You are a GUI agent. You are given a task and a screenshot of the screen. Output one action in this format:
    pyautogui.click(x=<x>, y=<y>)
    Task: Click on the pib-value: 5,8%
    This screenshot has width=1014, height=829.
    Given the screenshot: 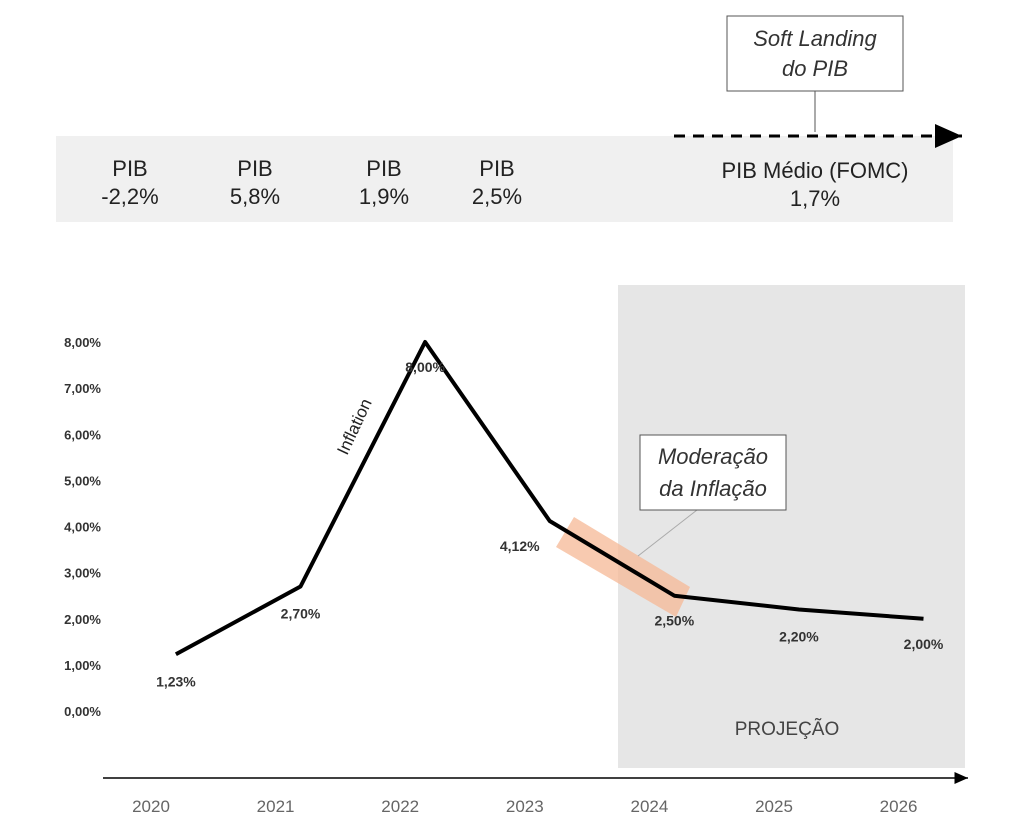 What is the action you would take?
    pyautogui.click(x=255, y=196)
    